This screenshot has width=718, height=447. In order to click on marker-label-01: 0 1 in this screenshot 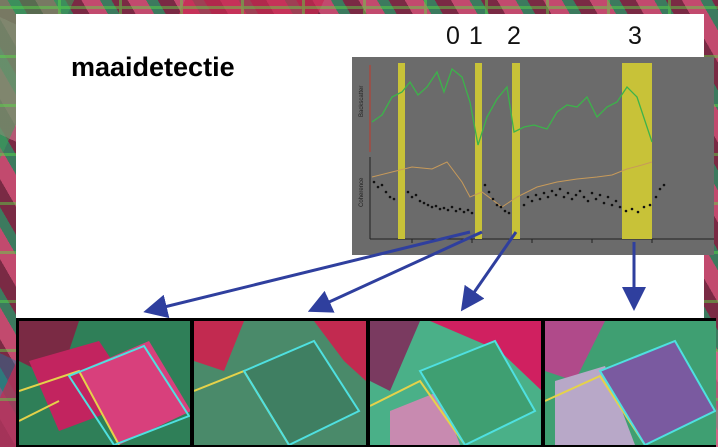, I will do `click(465, 36)`.